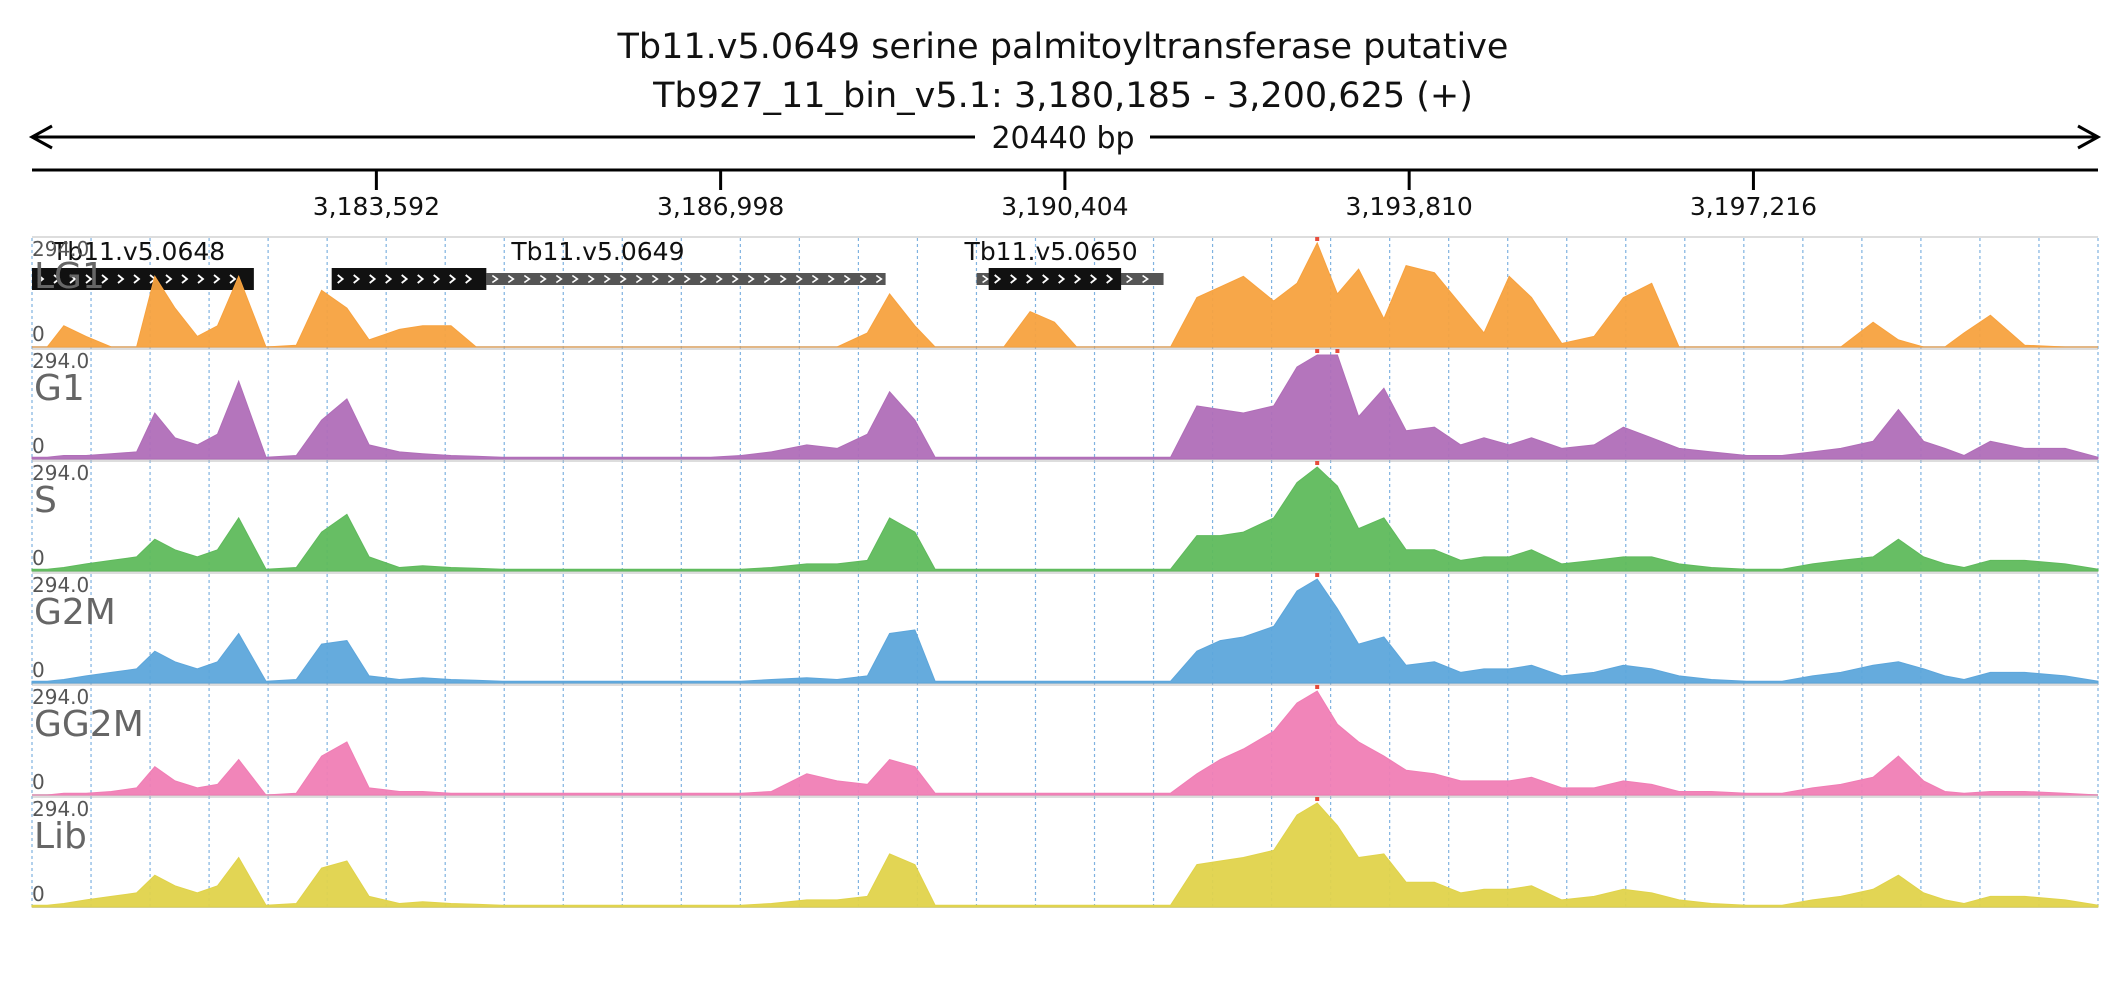 This screenshot has height=1000, width=2126. I want to click on axis-tick-label: 3,190,404, so click(1064, 206).